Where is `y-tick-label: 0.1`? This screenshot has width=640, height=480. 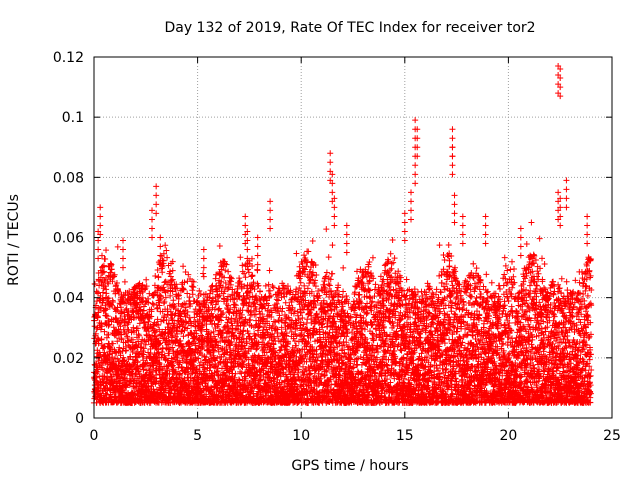
y-tick-label: 0.1 is located at coordinates (73, 118).